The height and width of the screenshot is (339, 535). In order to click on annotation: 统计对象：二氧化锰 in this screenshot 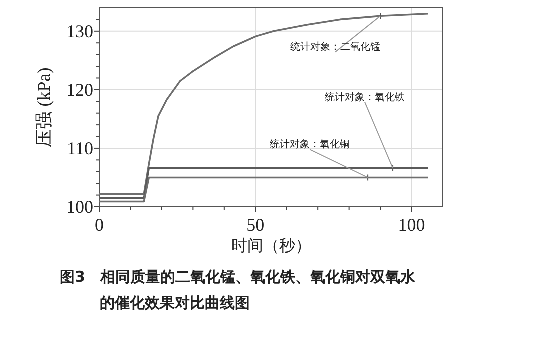, I will do `click(335, 47)`.